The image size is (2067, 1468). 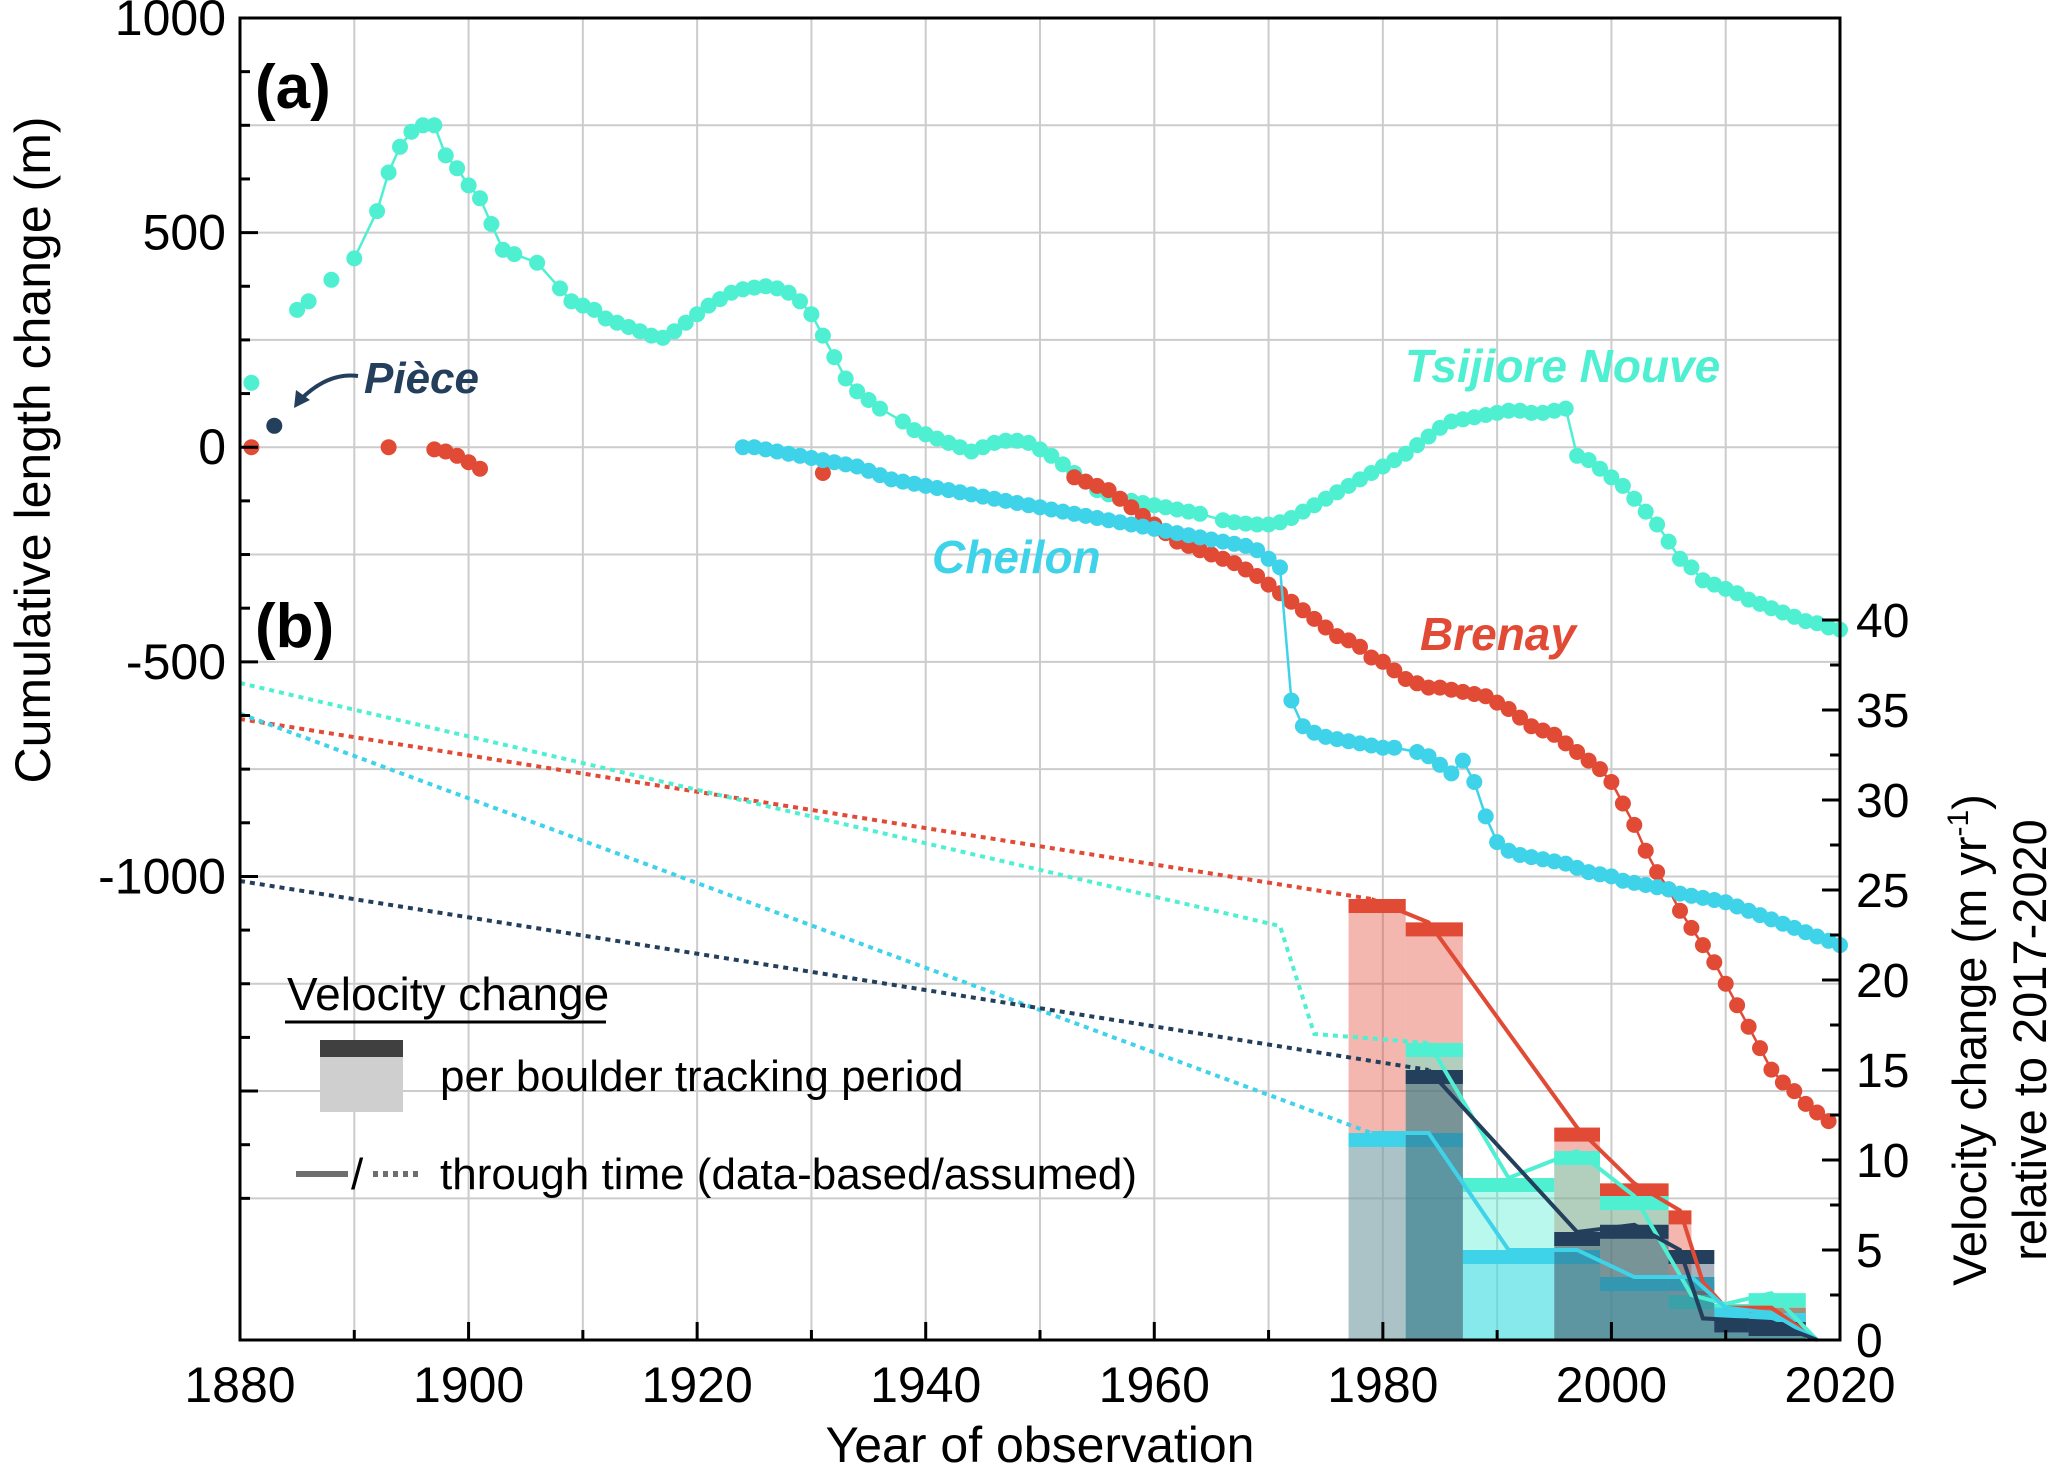 I want to click on y-right-tick-label: 25, so click(x=1882, y=891).